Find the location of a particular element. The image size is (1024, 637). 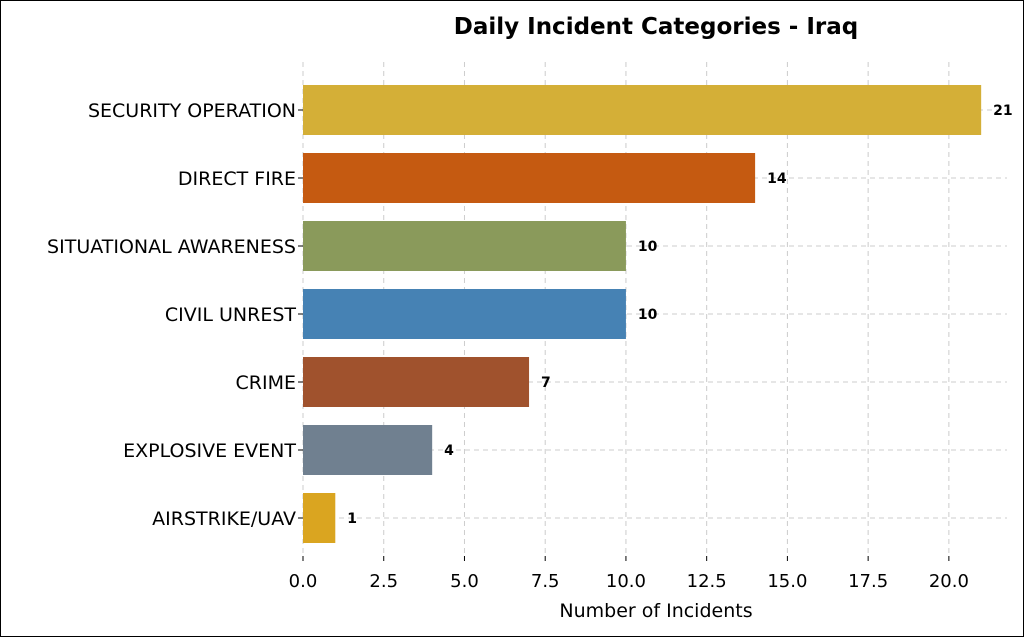

bar-value-label: 7 is located at coordinates (546, 383).